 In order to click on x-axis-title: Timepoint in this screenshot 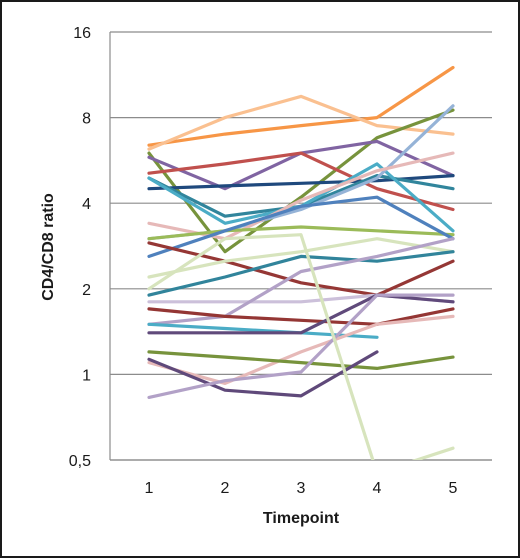, I will do `click(301, 518)`.